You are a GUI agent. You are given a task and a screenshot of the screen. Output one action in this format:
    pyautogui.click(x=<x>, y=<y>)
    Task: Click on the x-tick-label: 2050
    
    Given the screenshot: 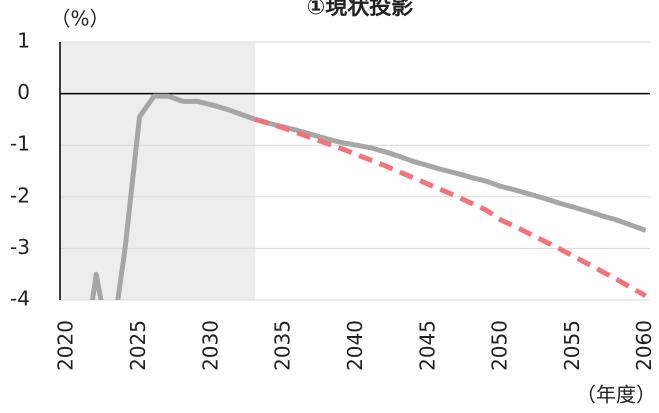 What is the action you would take?
    pyautogui.click(x=500, y=345)
    